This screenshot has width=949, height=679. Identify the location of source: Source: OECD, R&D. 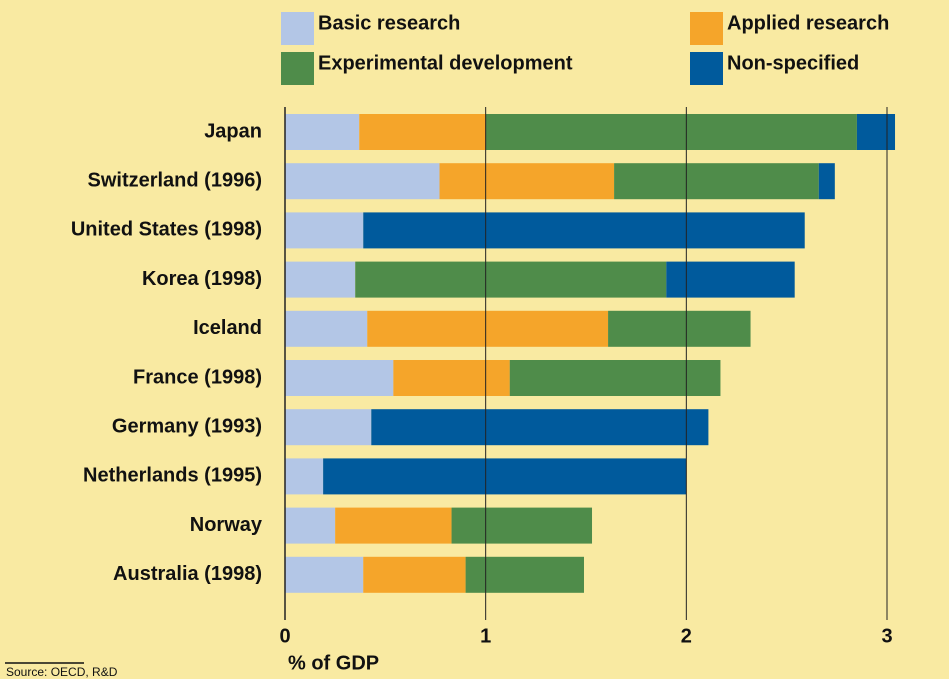
(62, 672).